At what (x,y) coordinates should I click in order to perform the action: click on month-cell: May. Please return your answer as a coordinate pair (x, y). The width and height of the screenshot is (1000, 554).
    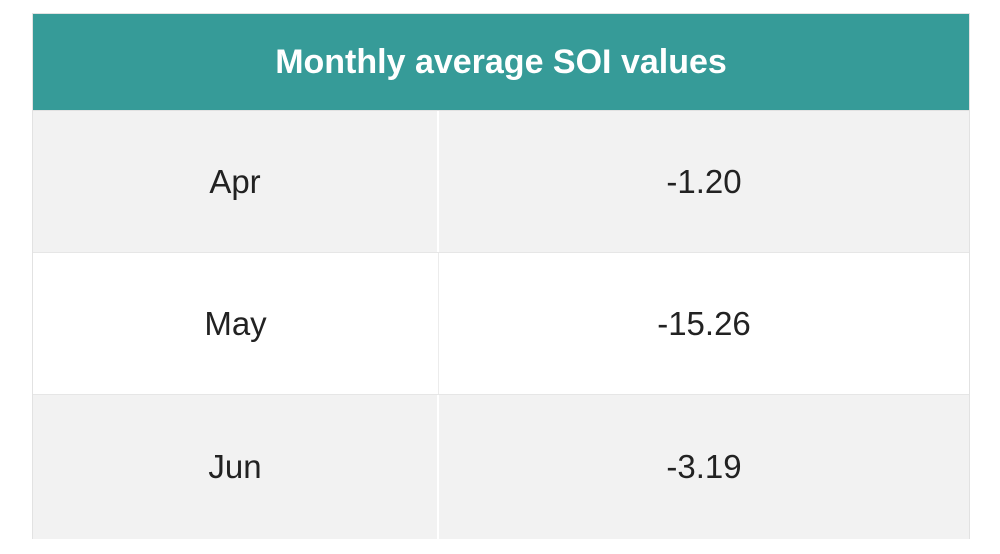
    Looking at the image, I should click on (236, 323).